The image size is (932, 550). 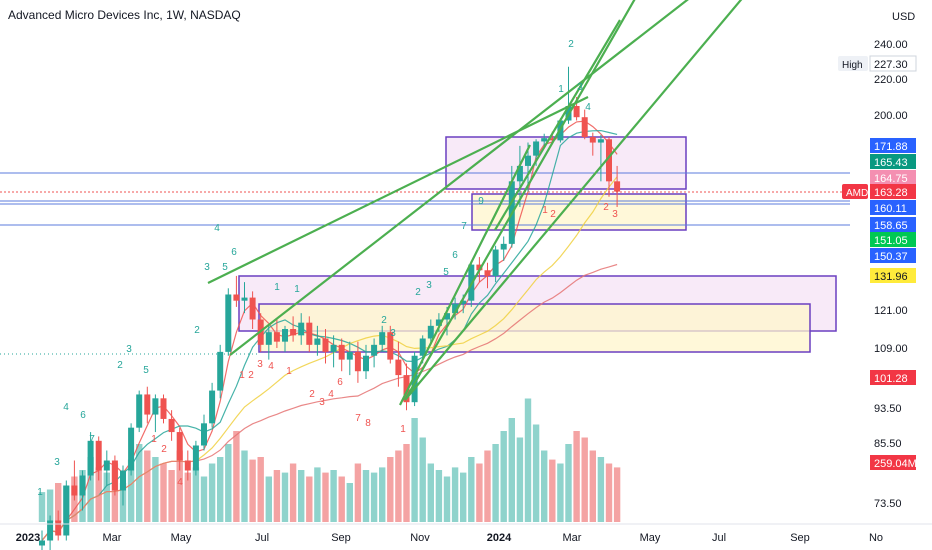 I want to click on price-tag: AMD 163.28, so click(x=879, y=191).